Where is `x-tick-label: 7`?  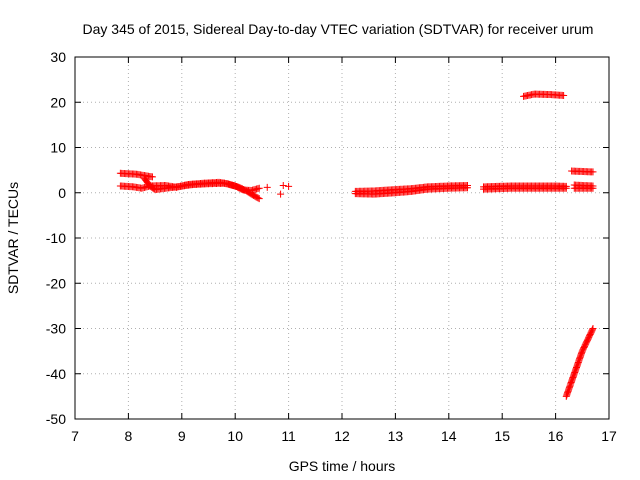 x-tick-label: 7 is located at coordinates (75, 436).